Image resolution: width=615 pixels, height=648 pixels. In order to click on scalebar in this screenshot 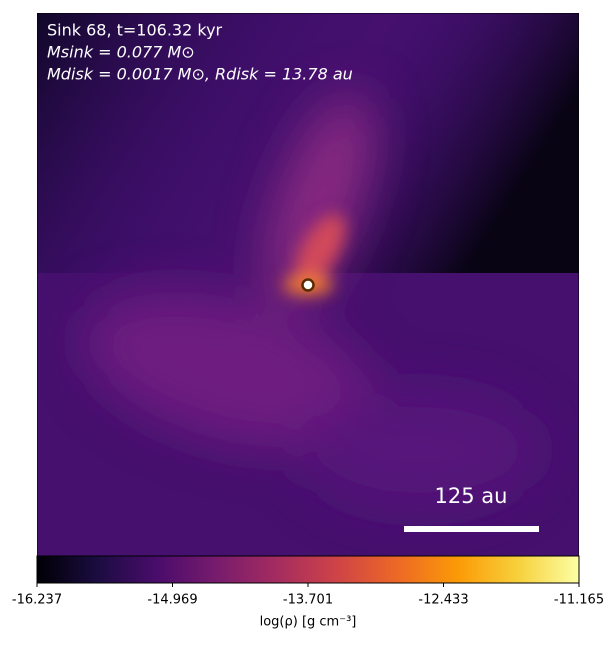, I will do `click(471, 529)`.